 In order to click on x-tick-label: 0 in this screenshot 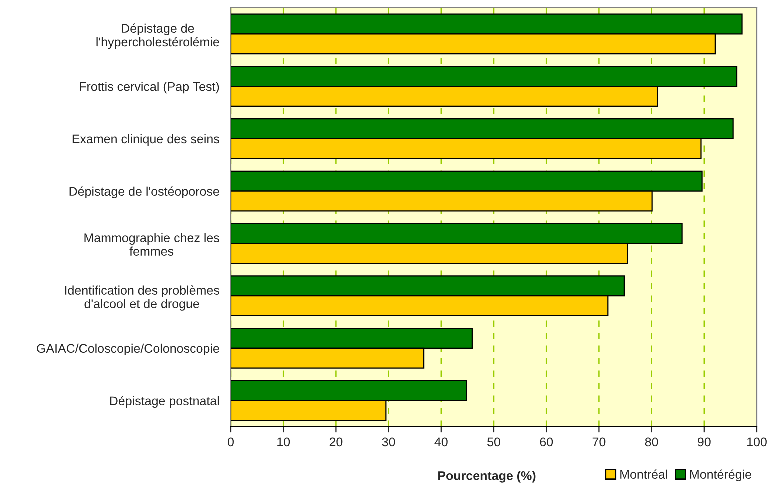, I will do `click(231, 442)`.